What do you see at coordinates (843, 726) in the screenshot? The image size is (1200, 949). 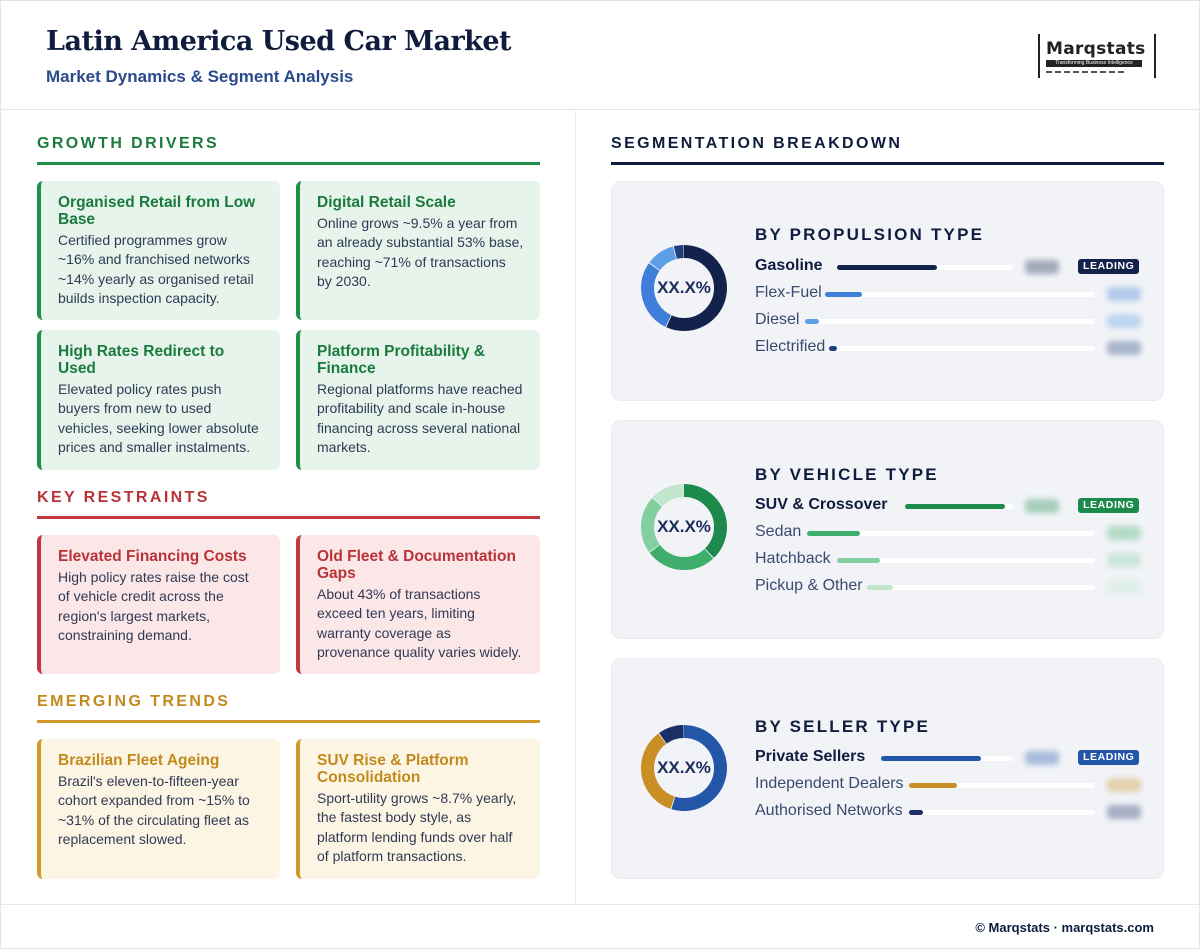 I see `panel-heading: BY SELLER TYPE` at bounding box center [843, 726].